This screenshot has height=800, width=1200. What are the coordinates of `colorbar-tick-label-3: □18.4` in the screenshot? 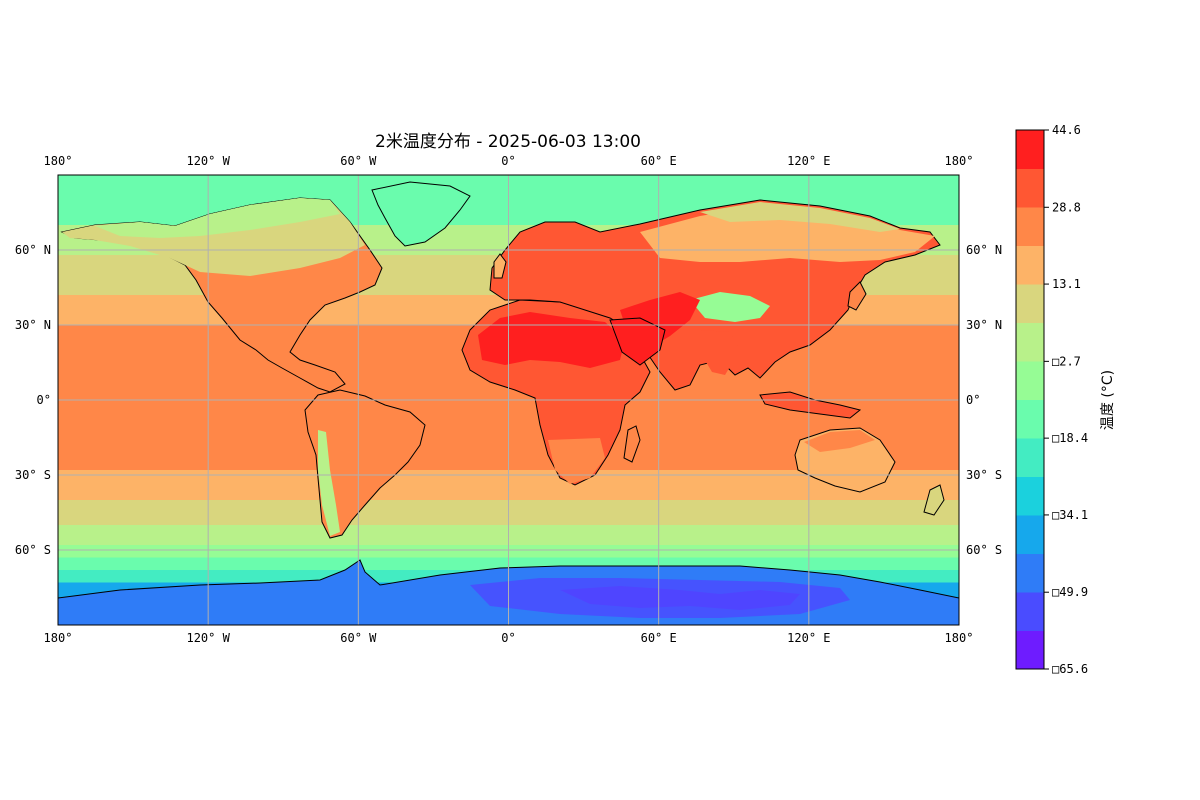 It's located at (1070, 438).